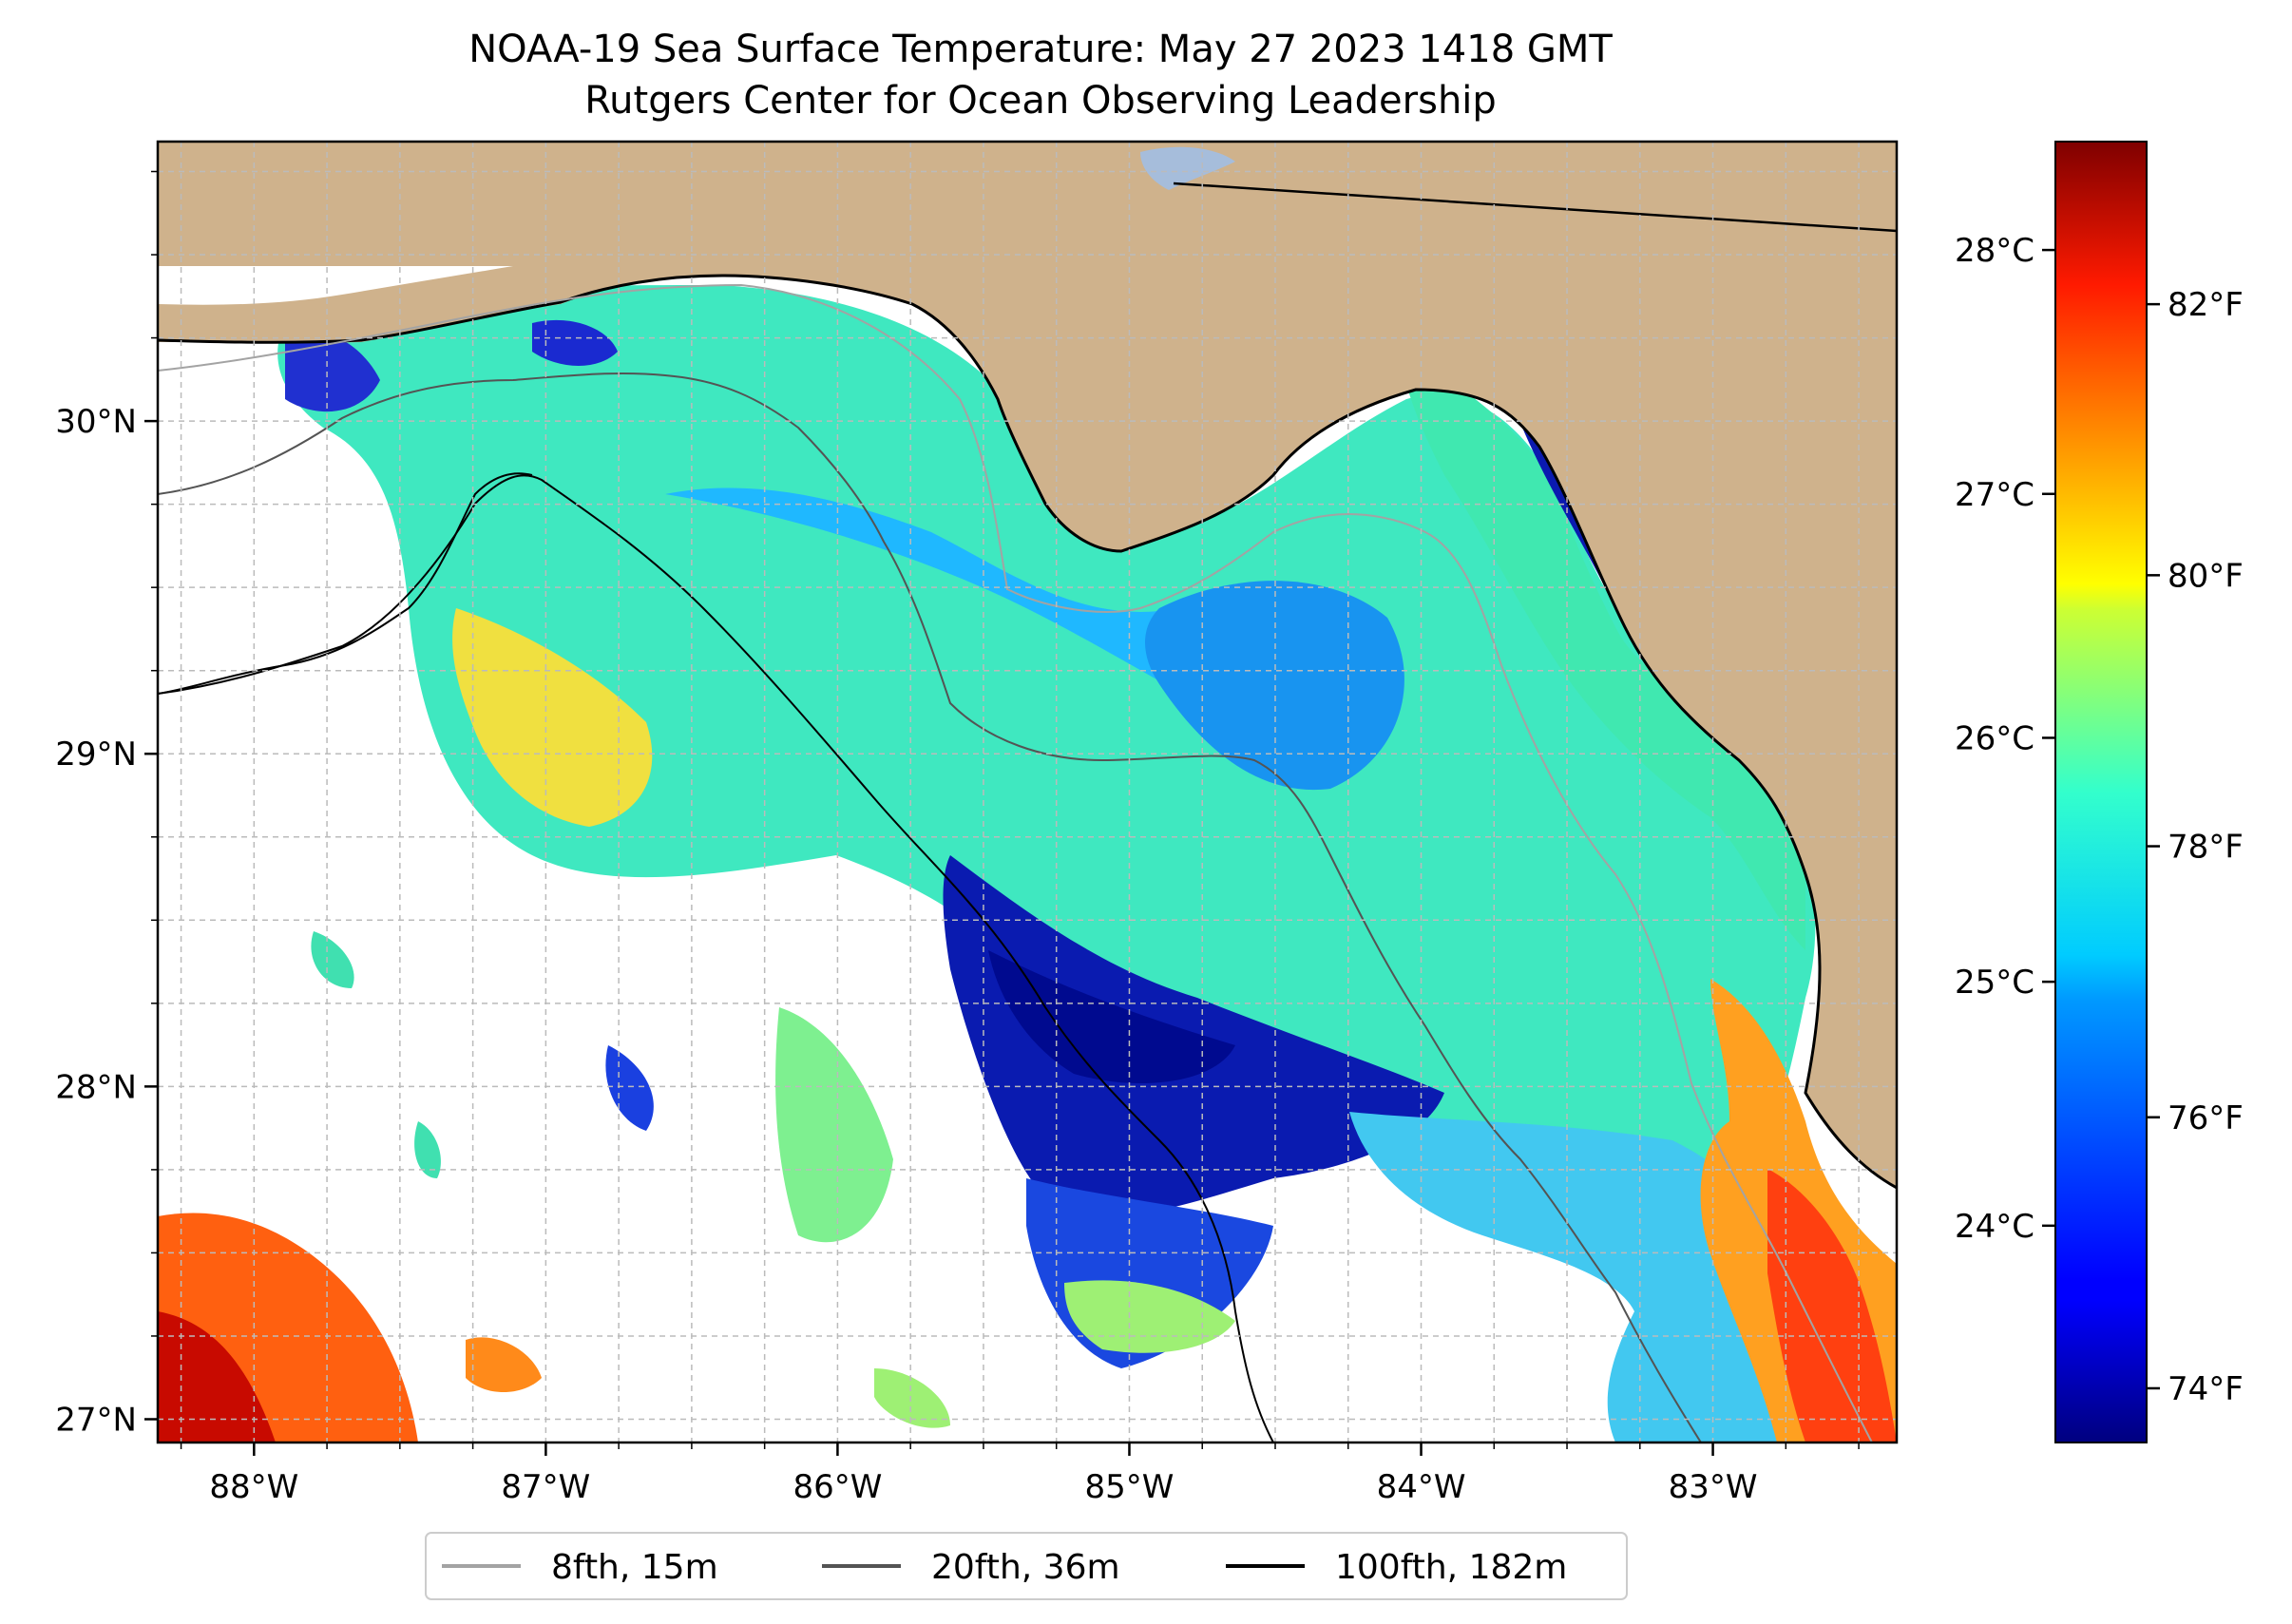  I want to click on fahrenheit-tick-label: 82°F, so click(2206, 305).